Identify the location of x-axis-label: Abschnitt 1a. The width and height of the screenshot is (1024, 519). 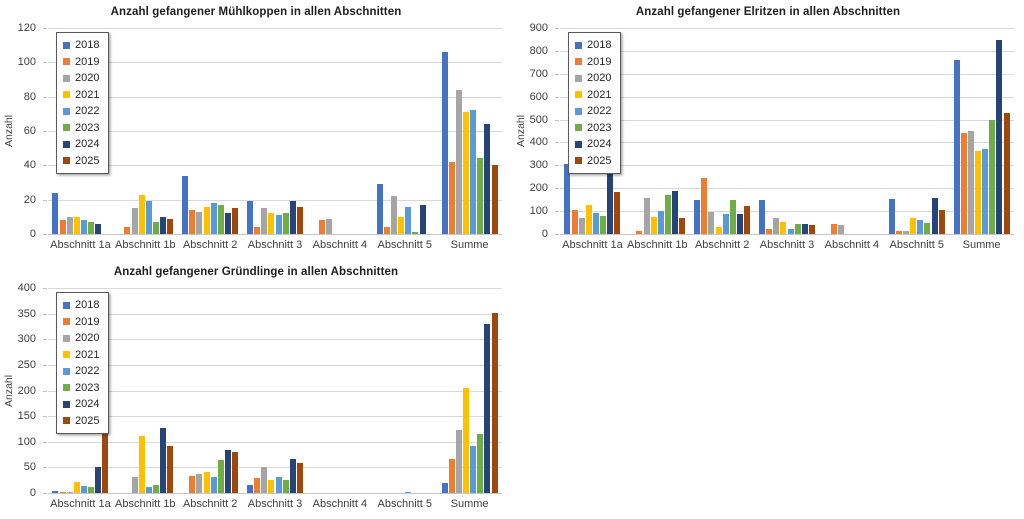
(80, 504).